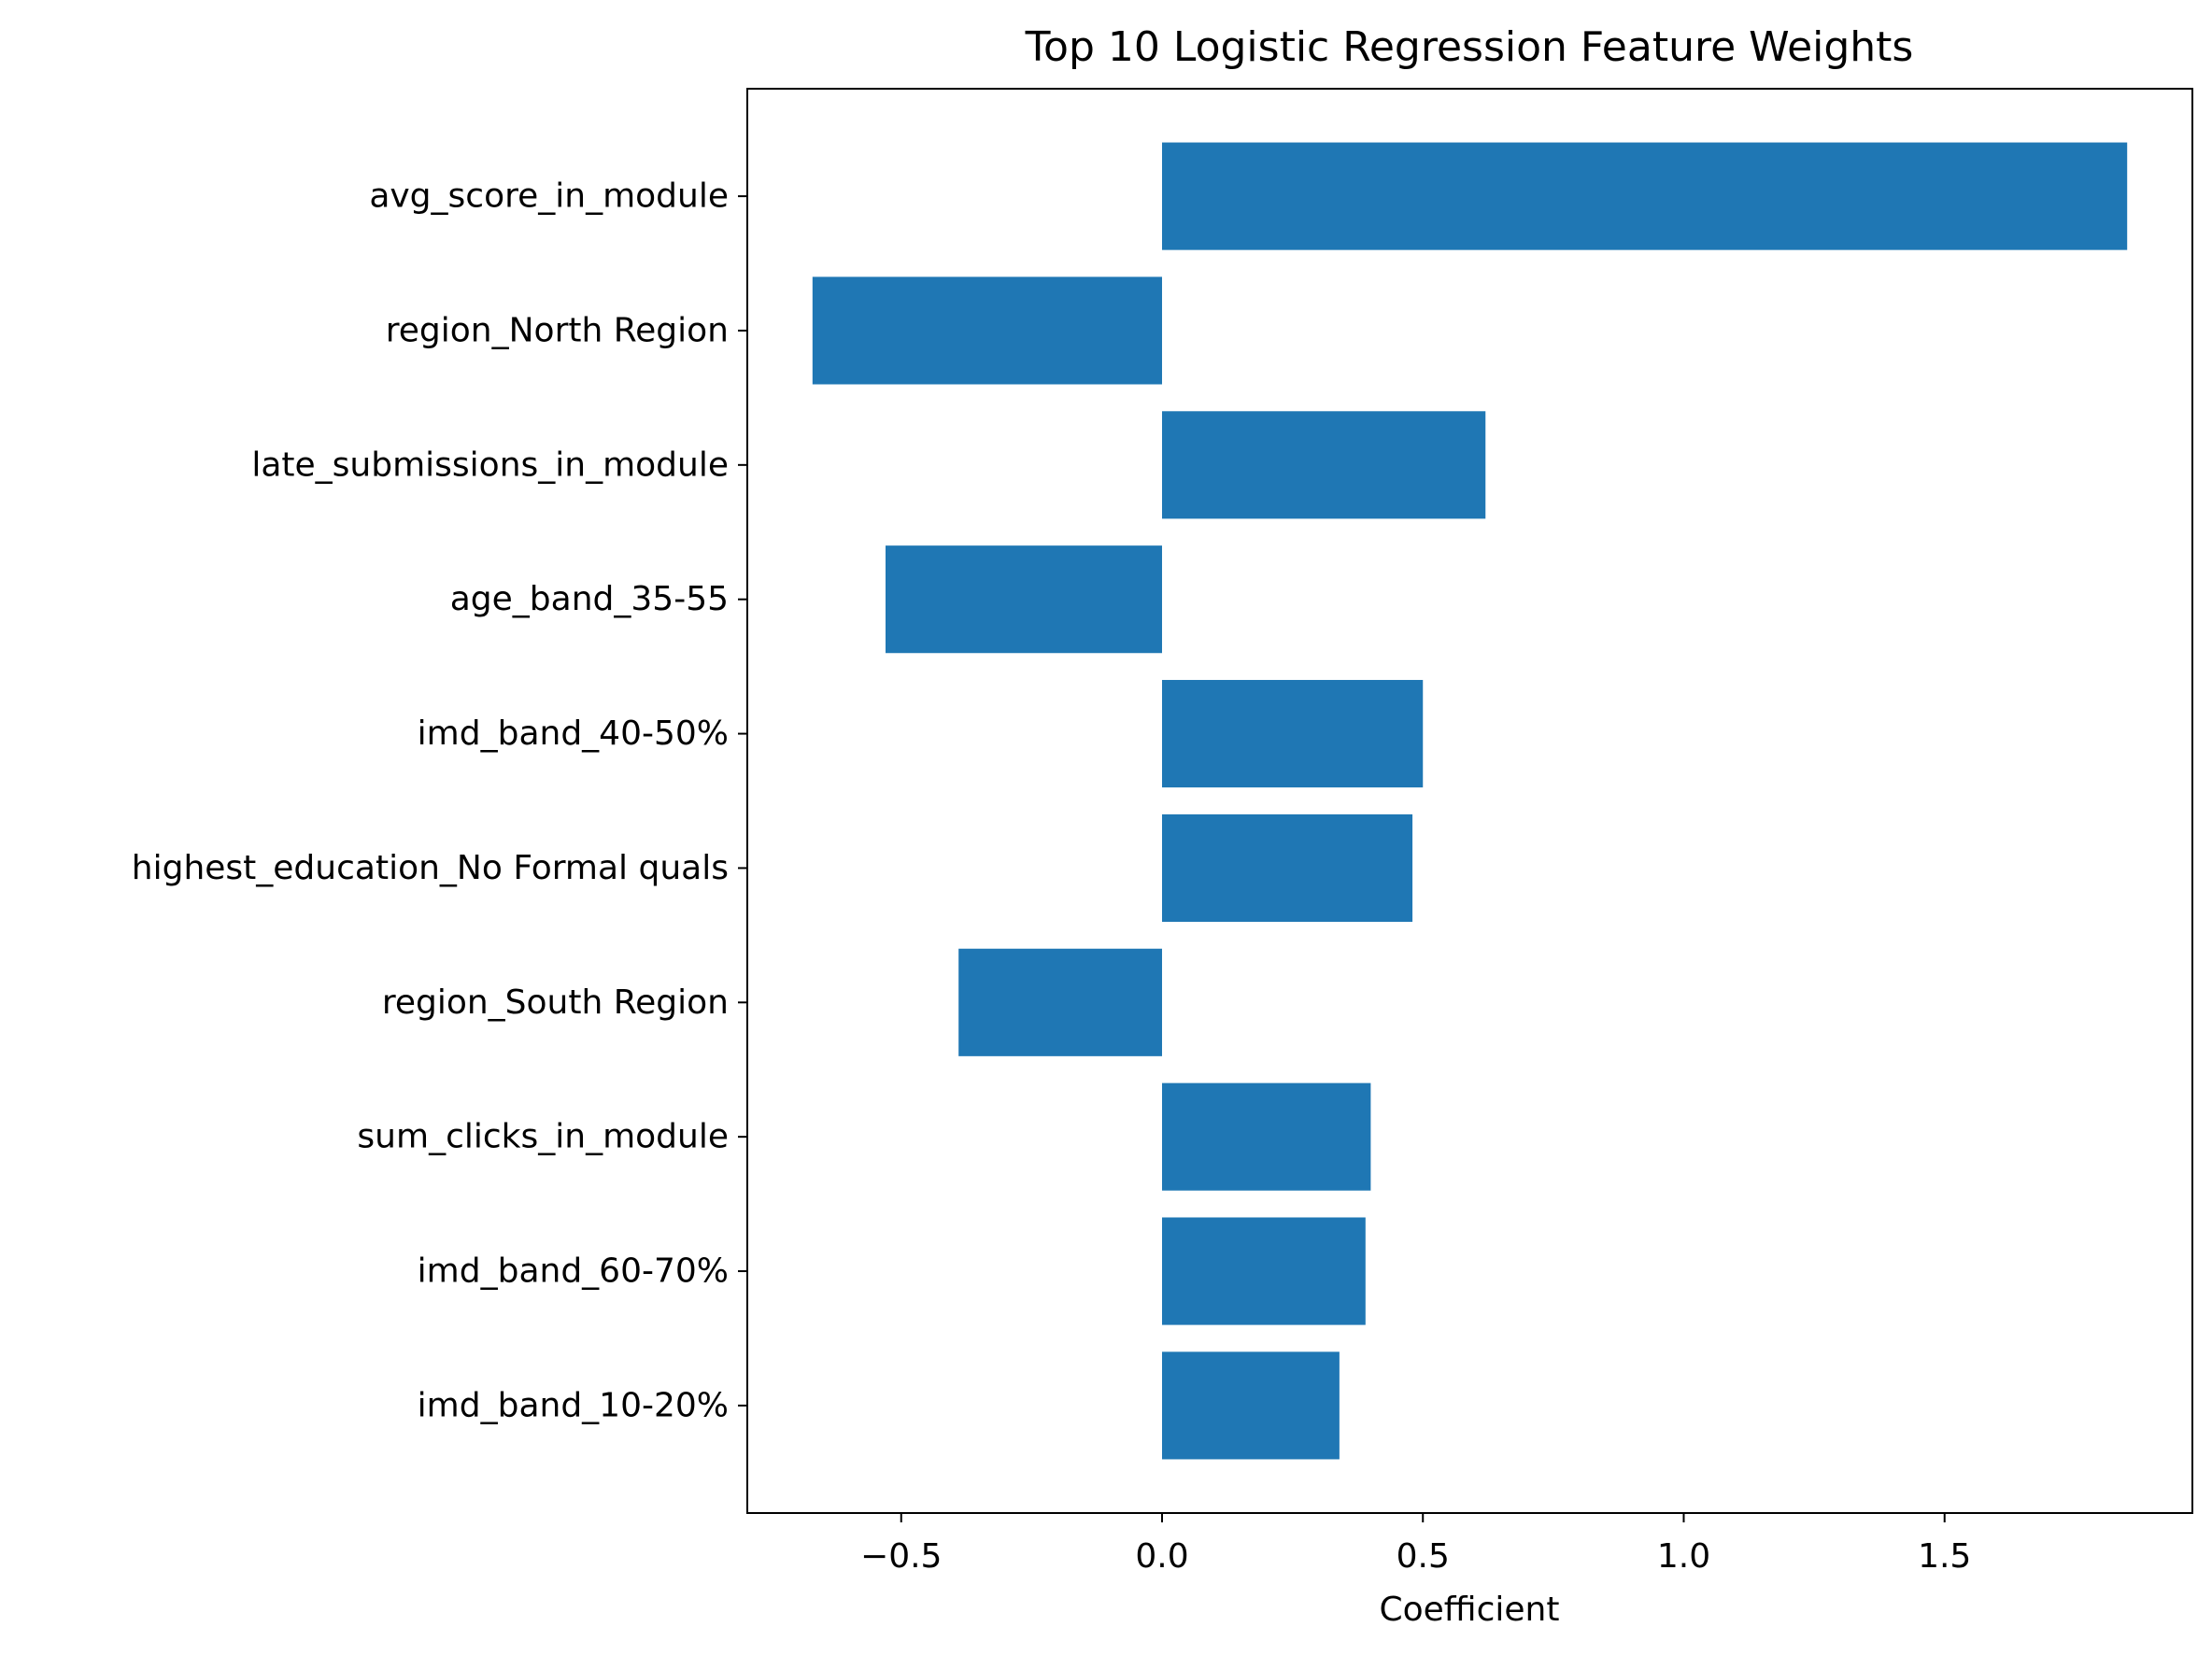 This screenshot has height=1655, width=2212. I want to click on y-tick-label: highest_education_No Formal quals, so click(430, 868).